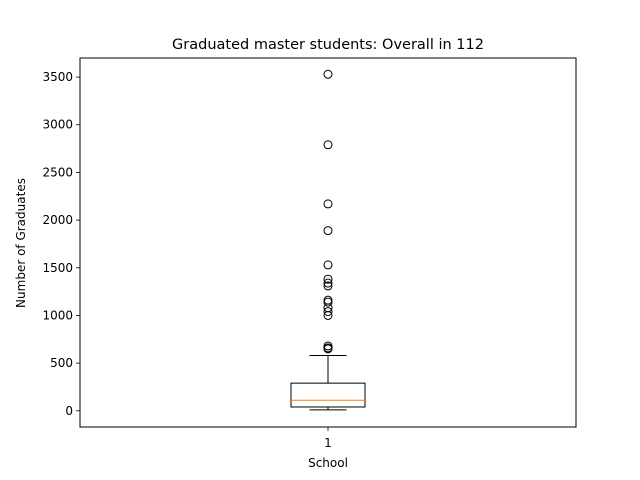 This screenshot has width=640, height=480. I want to click on y-axis: 0 500 1000 1500 2000 2500 3000 3500, so click(61, 244).